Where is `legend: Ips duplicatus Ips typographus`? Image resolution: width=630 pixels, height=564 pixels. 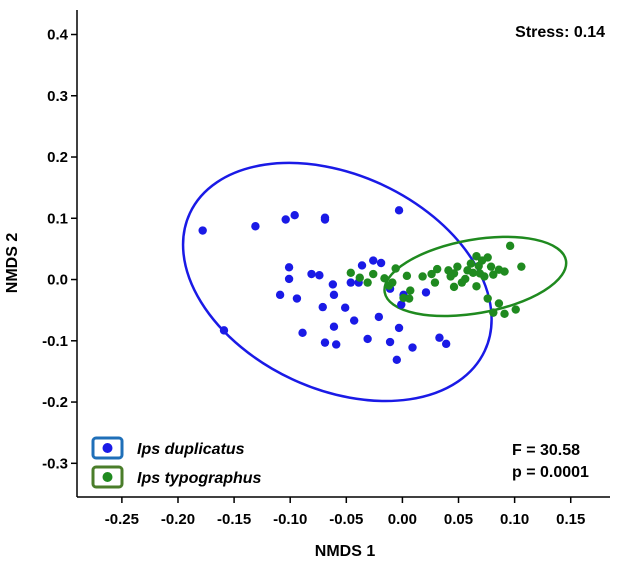 legend: Ips duplicatus Ips typographus is located at coordinates (176, 462).